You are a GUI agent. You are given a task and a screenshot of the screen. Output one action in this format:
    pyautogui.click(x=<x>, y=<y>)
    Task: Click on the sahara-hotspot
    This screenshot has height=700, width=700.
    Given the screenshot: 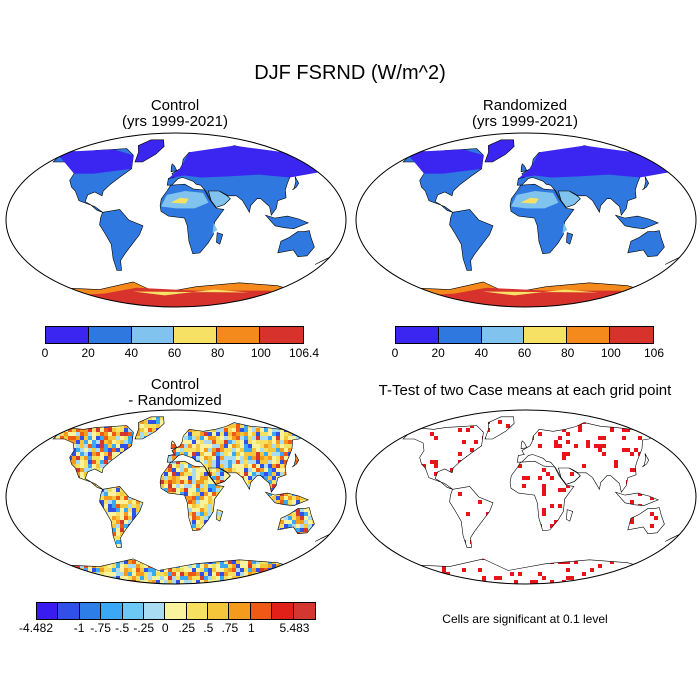 What is the action you would take?
    pyautogui.click(x=179, y=200)
    